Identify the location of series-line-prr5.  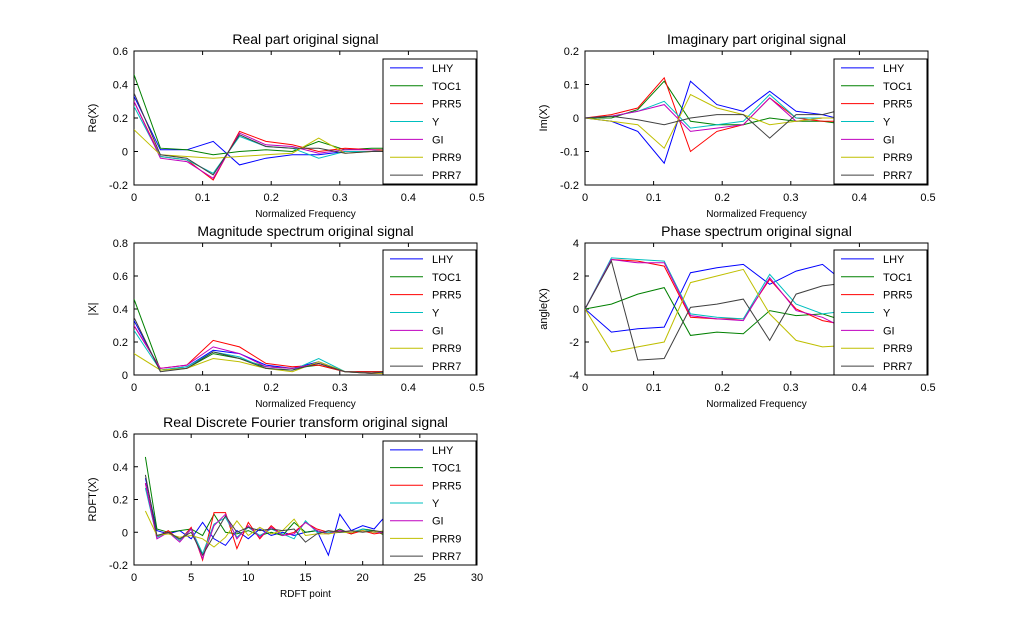
(717, 114).